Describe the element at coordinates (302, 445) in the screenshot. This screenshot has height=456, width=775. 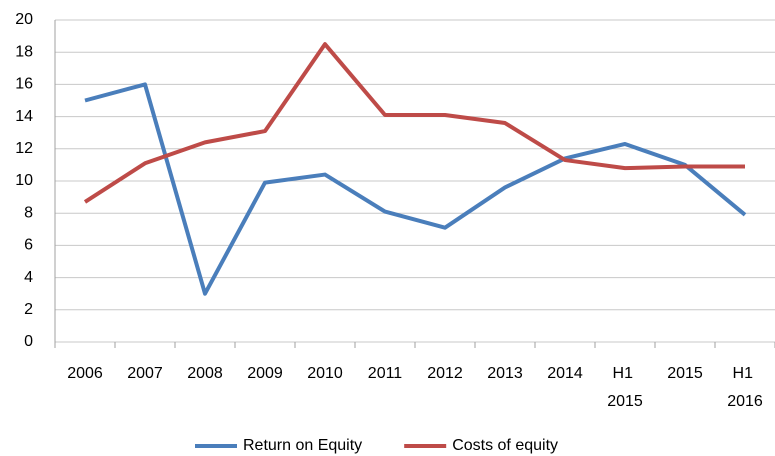
I see `legend-label: Return on Equity` at that location.